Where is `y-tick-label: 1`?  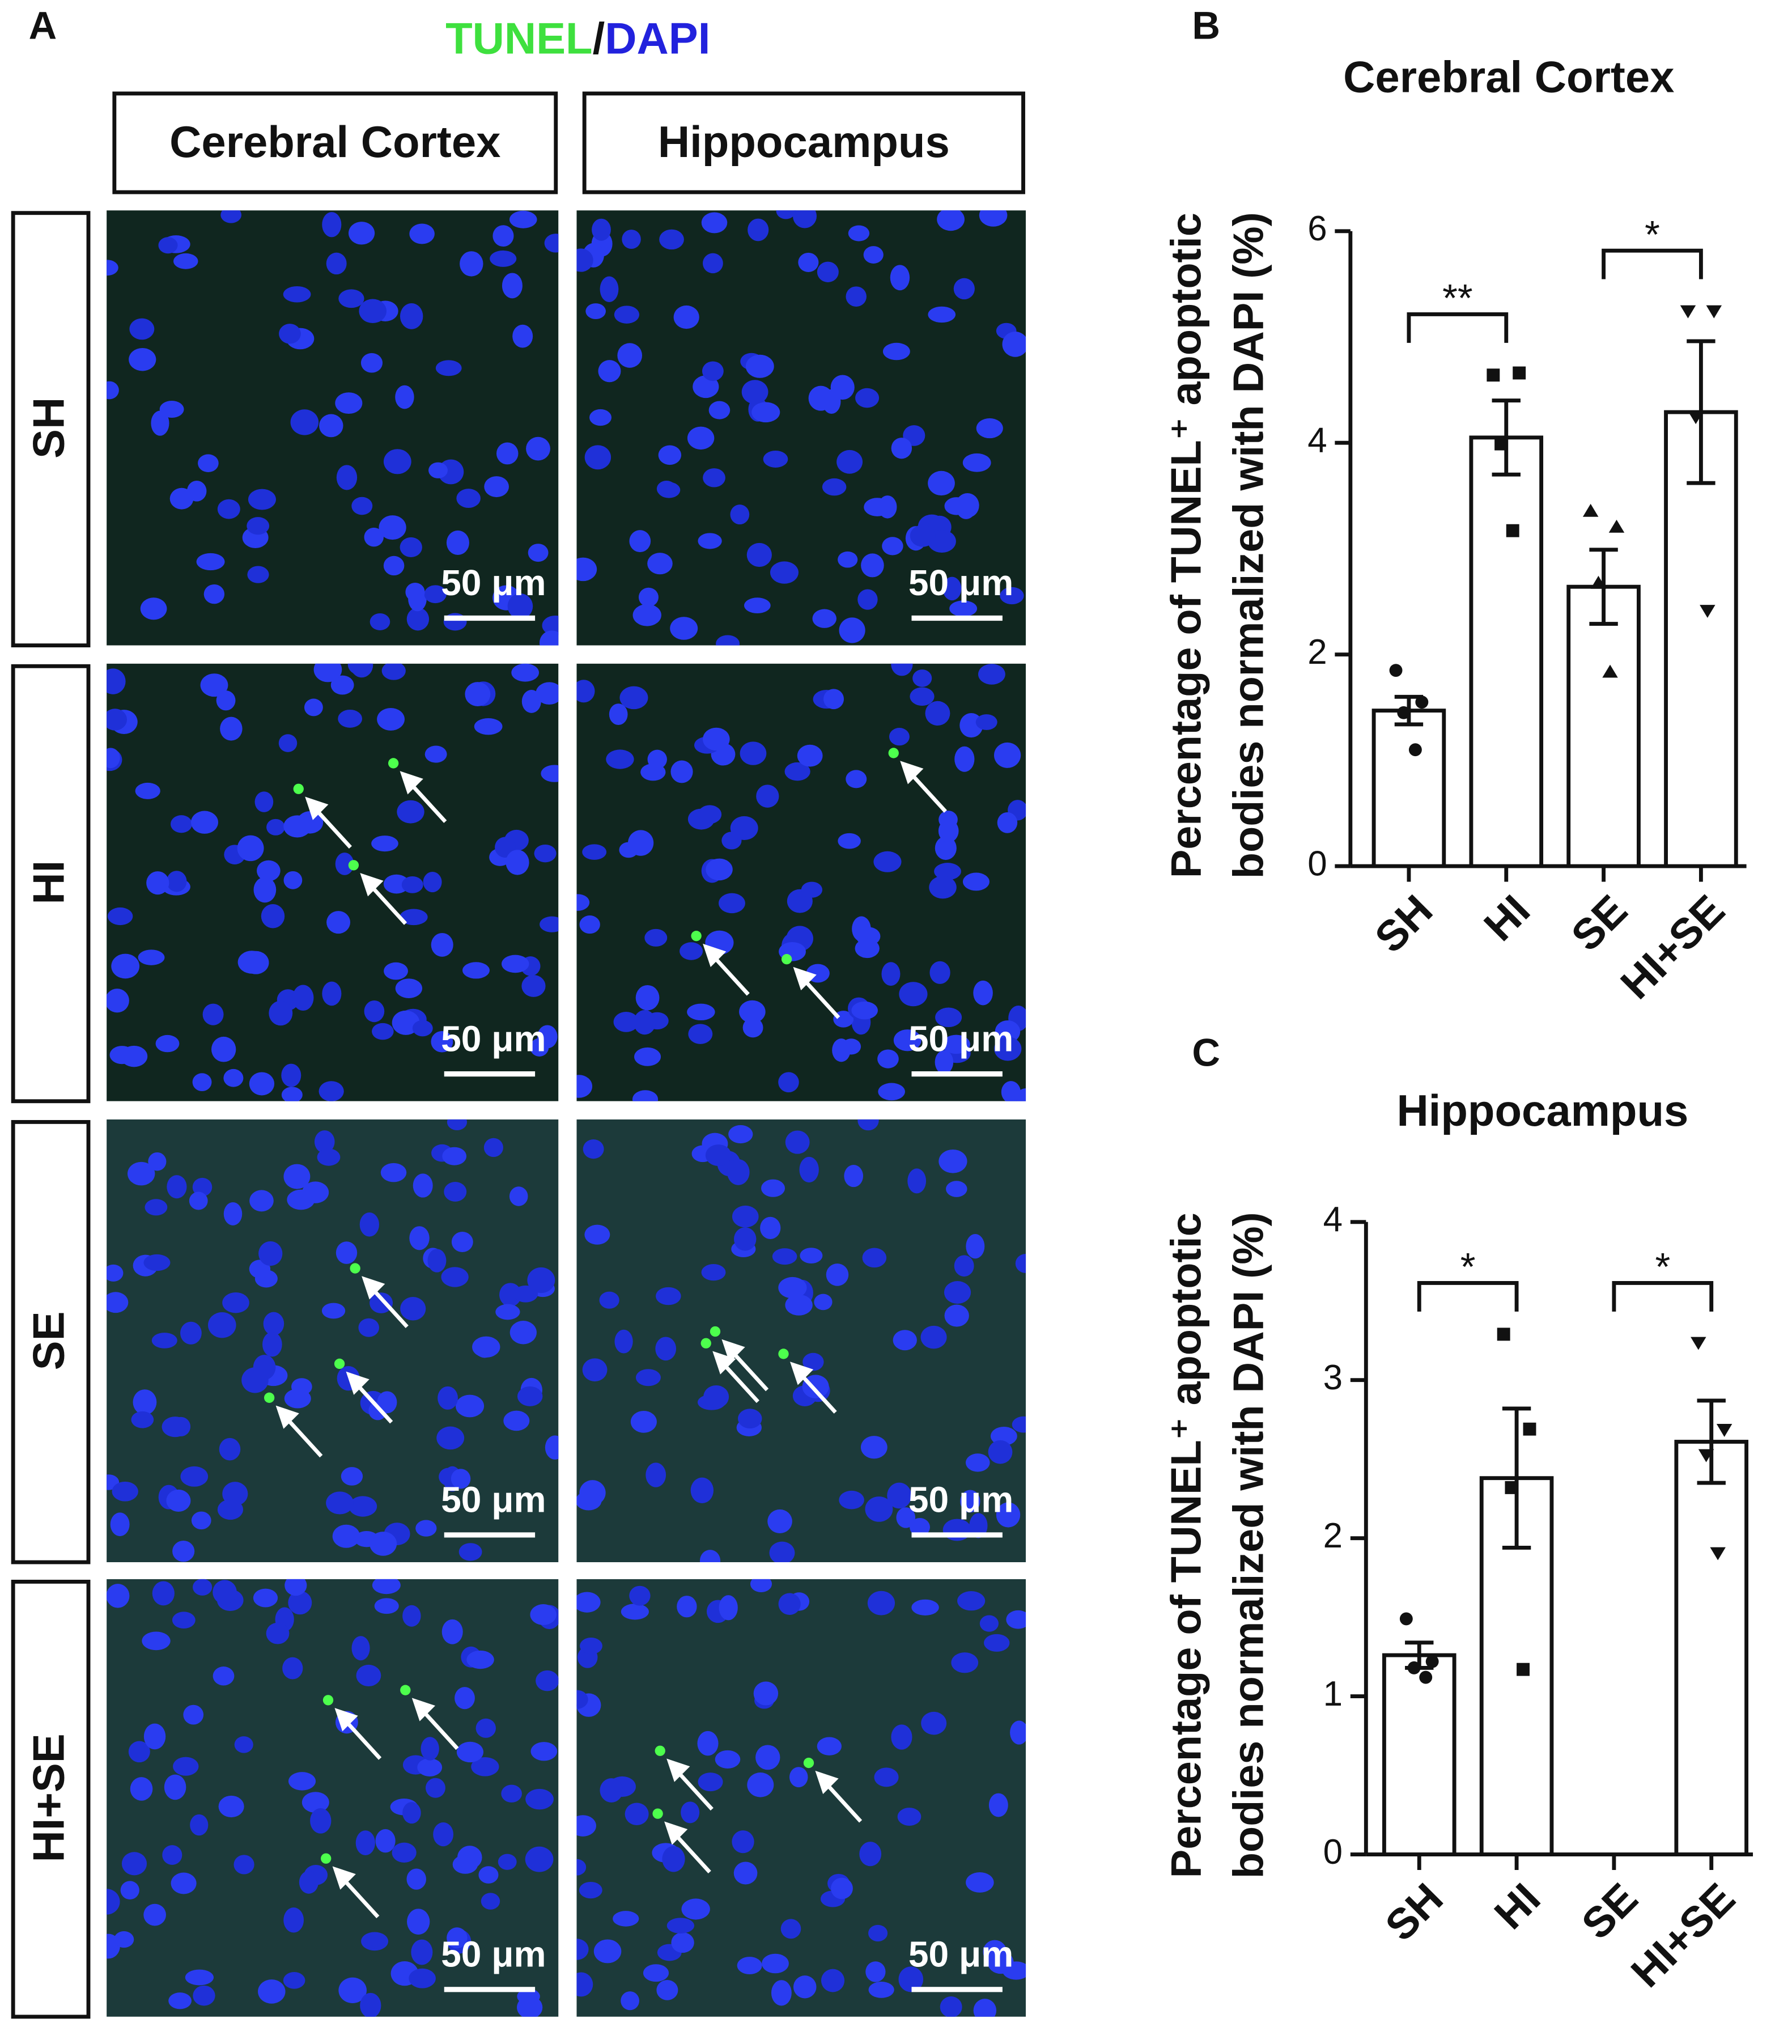 y-tick-label: 1 is located at coordinates (1333, 1694).